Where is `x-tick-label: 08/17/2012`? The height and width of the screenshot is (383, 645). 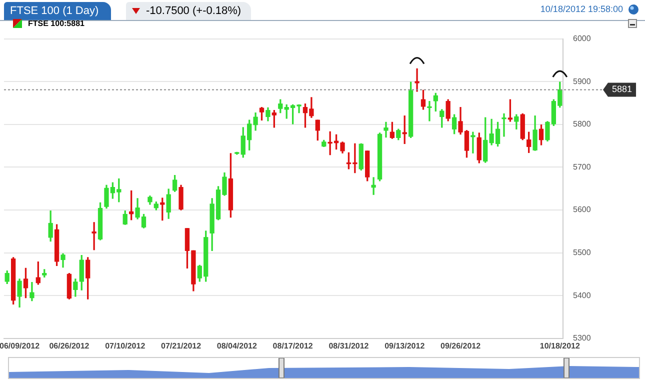 x-tick-label: 08/17/2012 is located at coordinates (293, 345).